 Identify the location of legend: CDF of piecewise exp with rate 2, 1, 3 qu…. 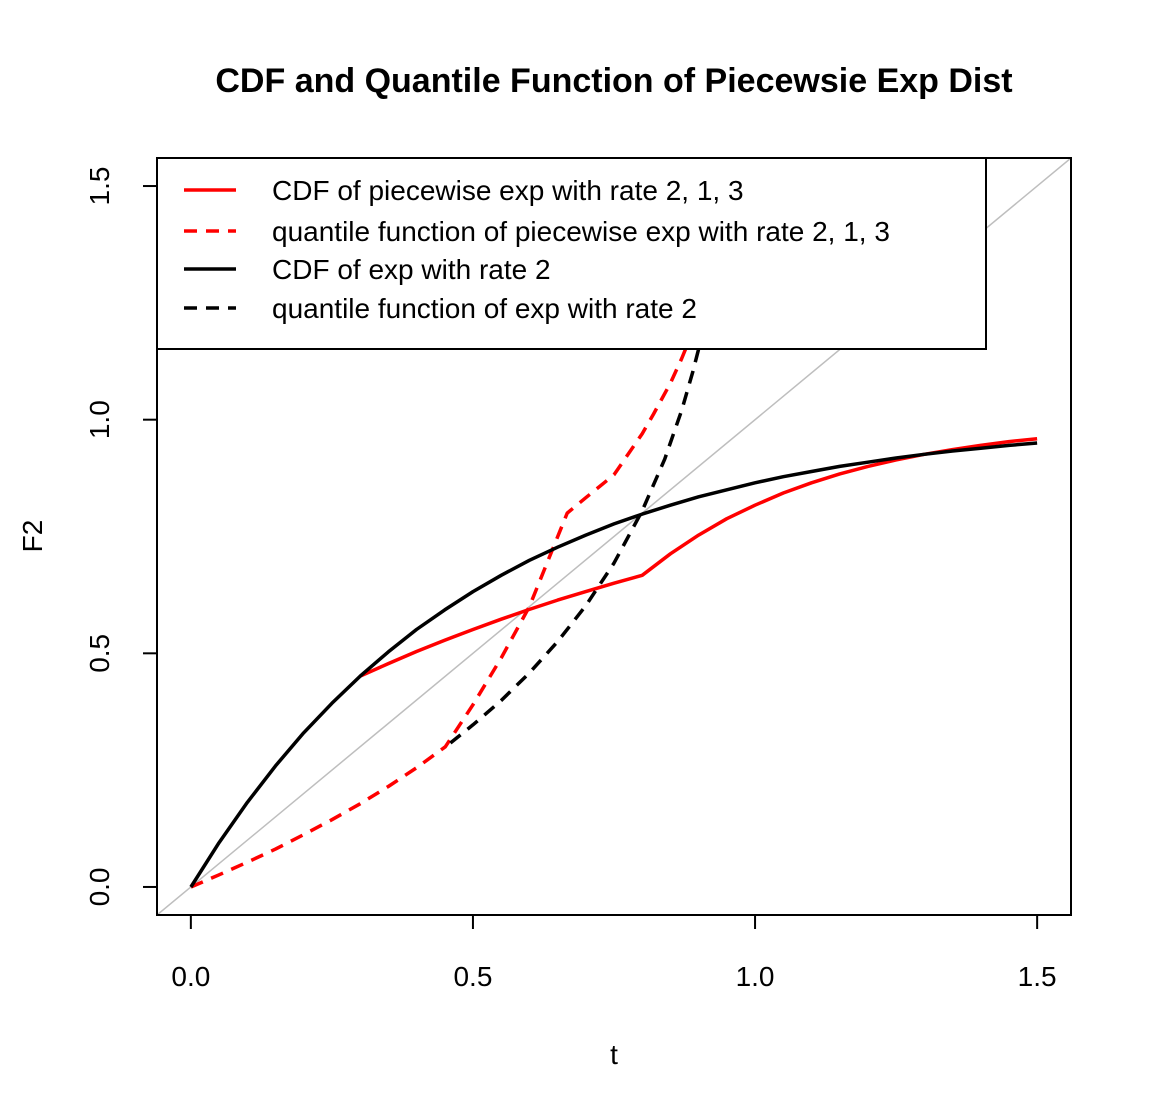
(571, 253).